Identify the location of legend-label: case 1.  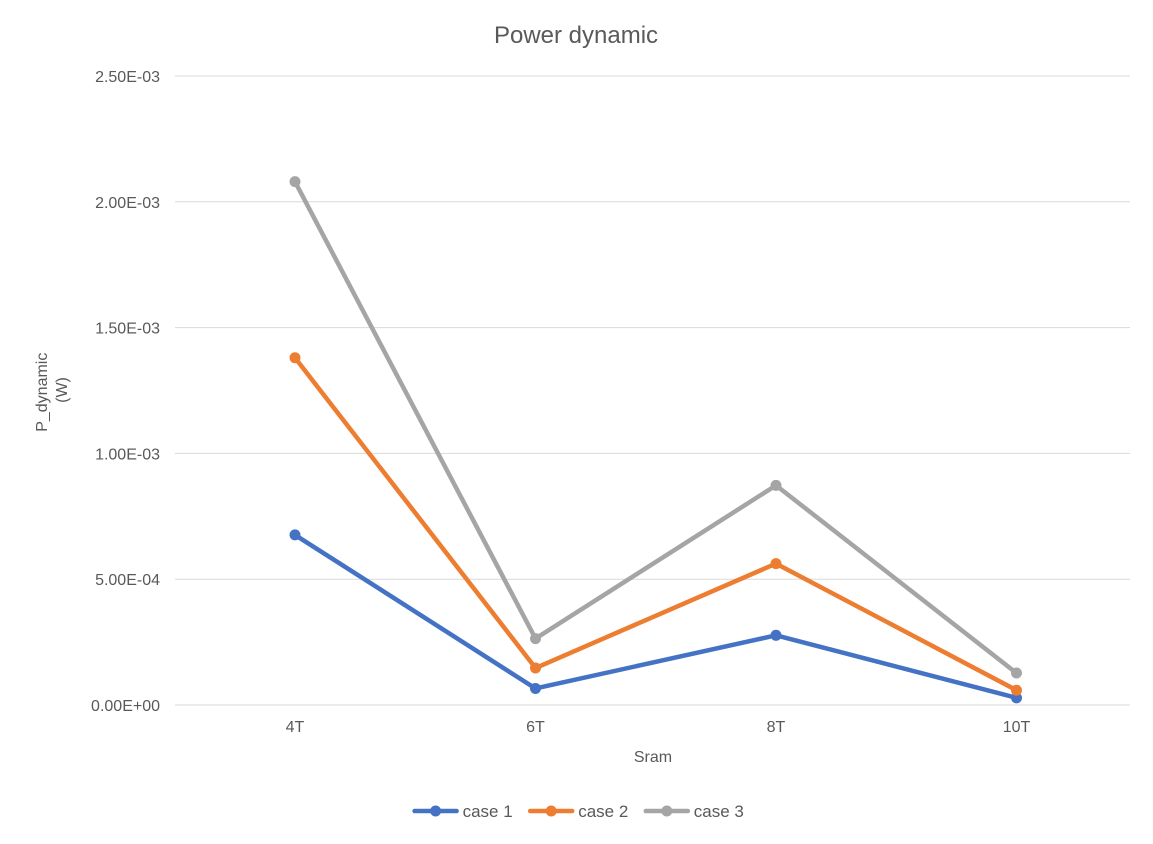
(488, 811).